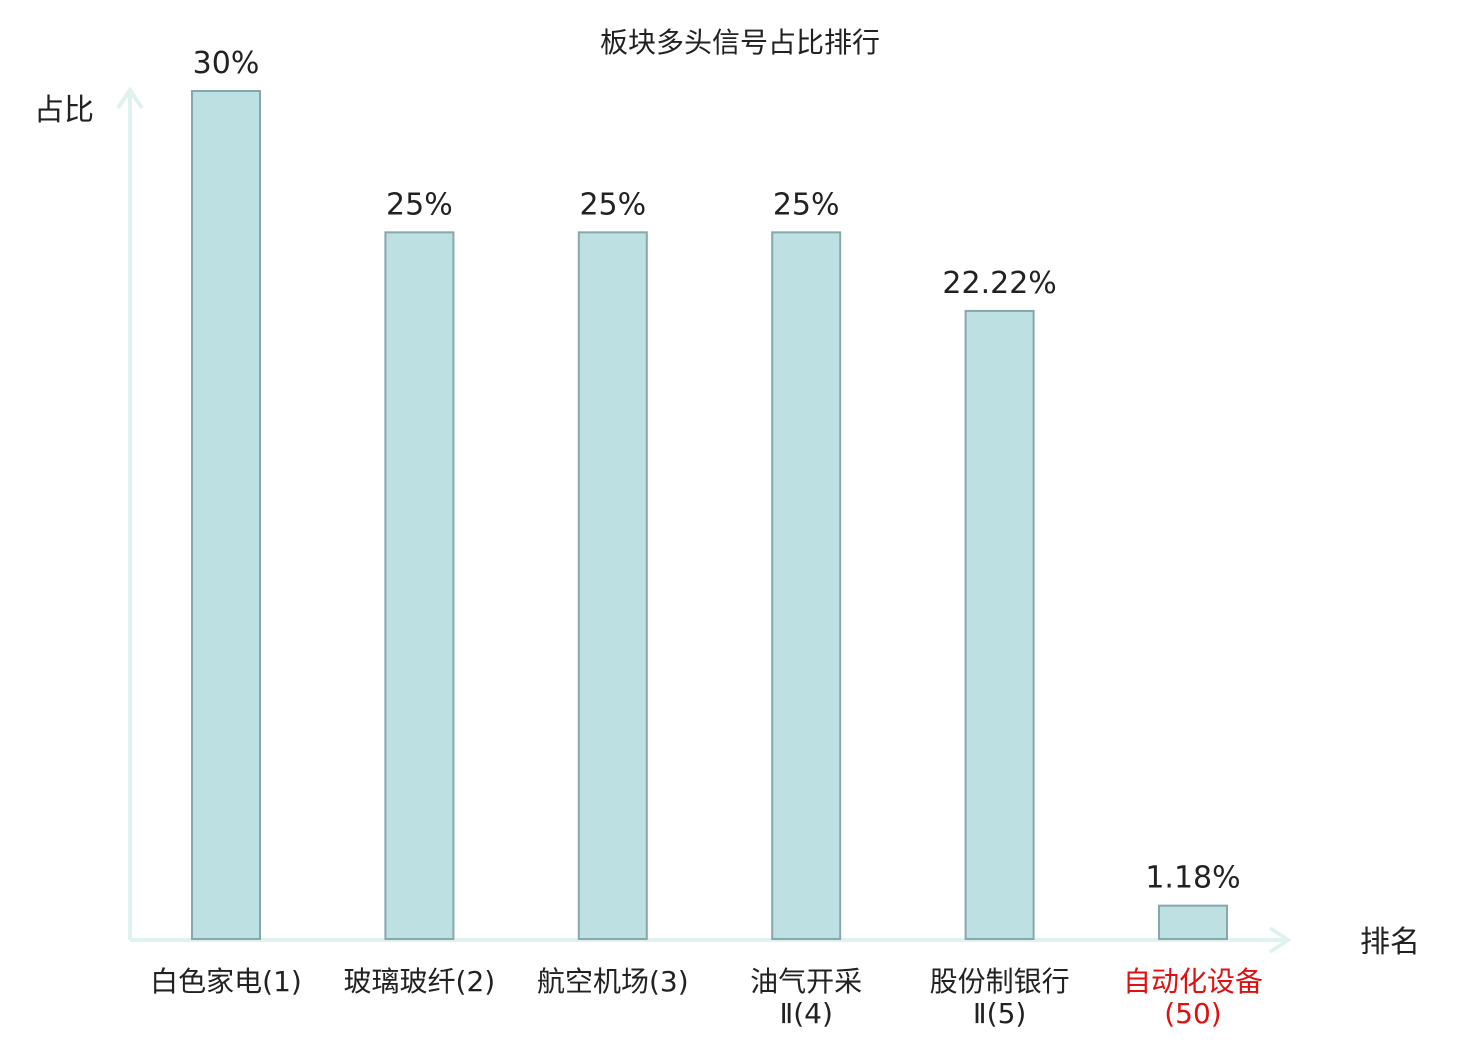 The image size is (1480, 1040). I want to click on value-label: 30%, so click(226, 63).